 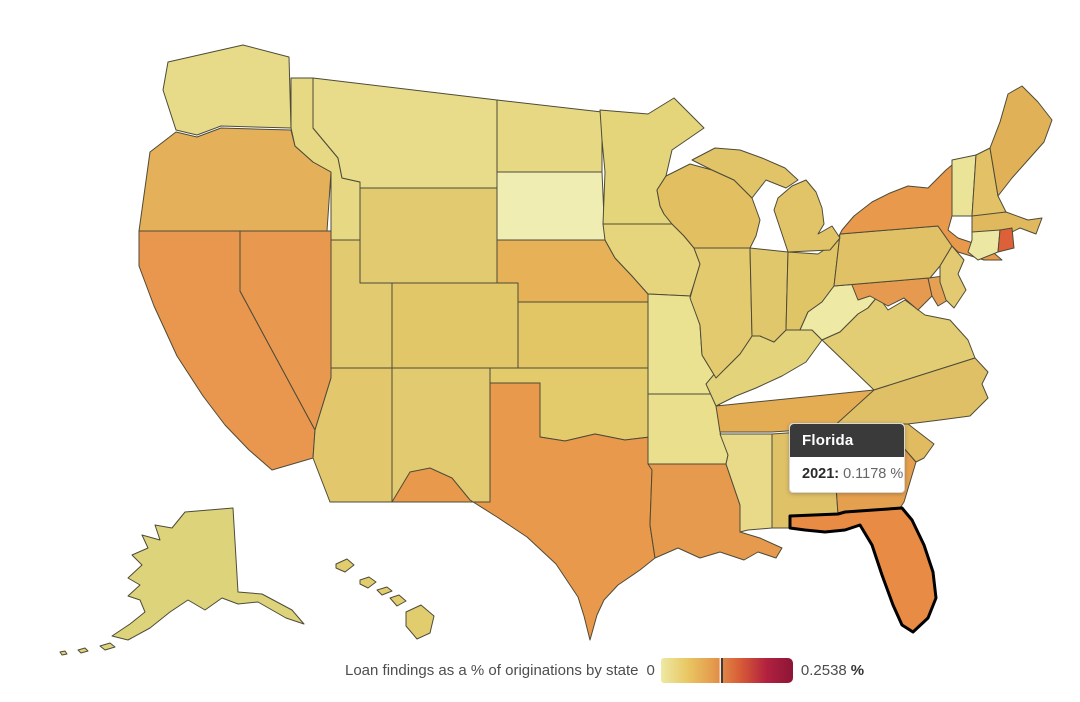 I want to click on map-tooltip: Florida 2021: 0.1178 %, so click(x=847, y=458).